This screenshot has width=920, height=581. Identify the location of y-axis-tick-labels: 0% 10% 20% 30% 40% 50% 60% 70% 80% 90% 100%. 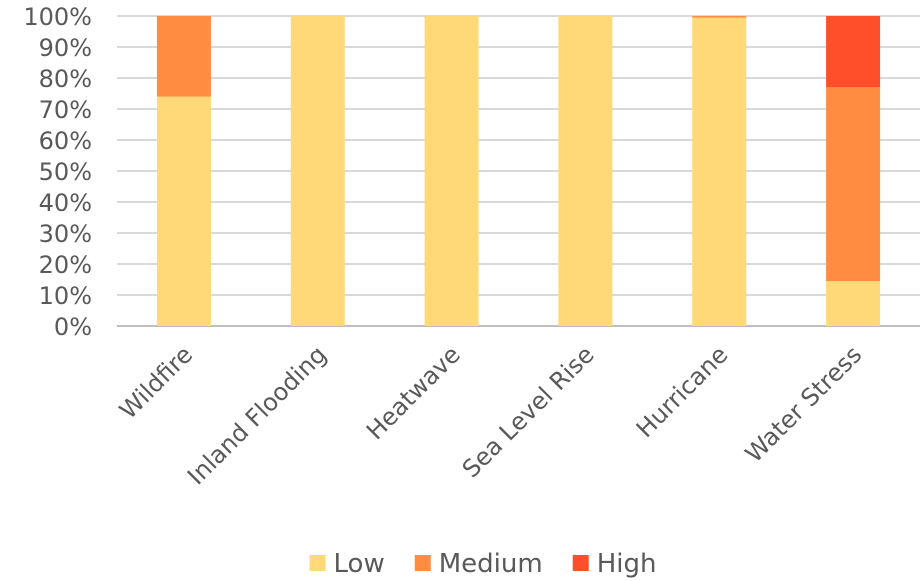
(57, 172).